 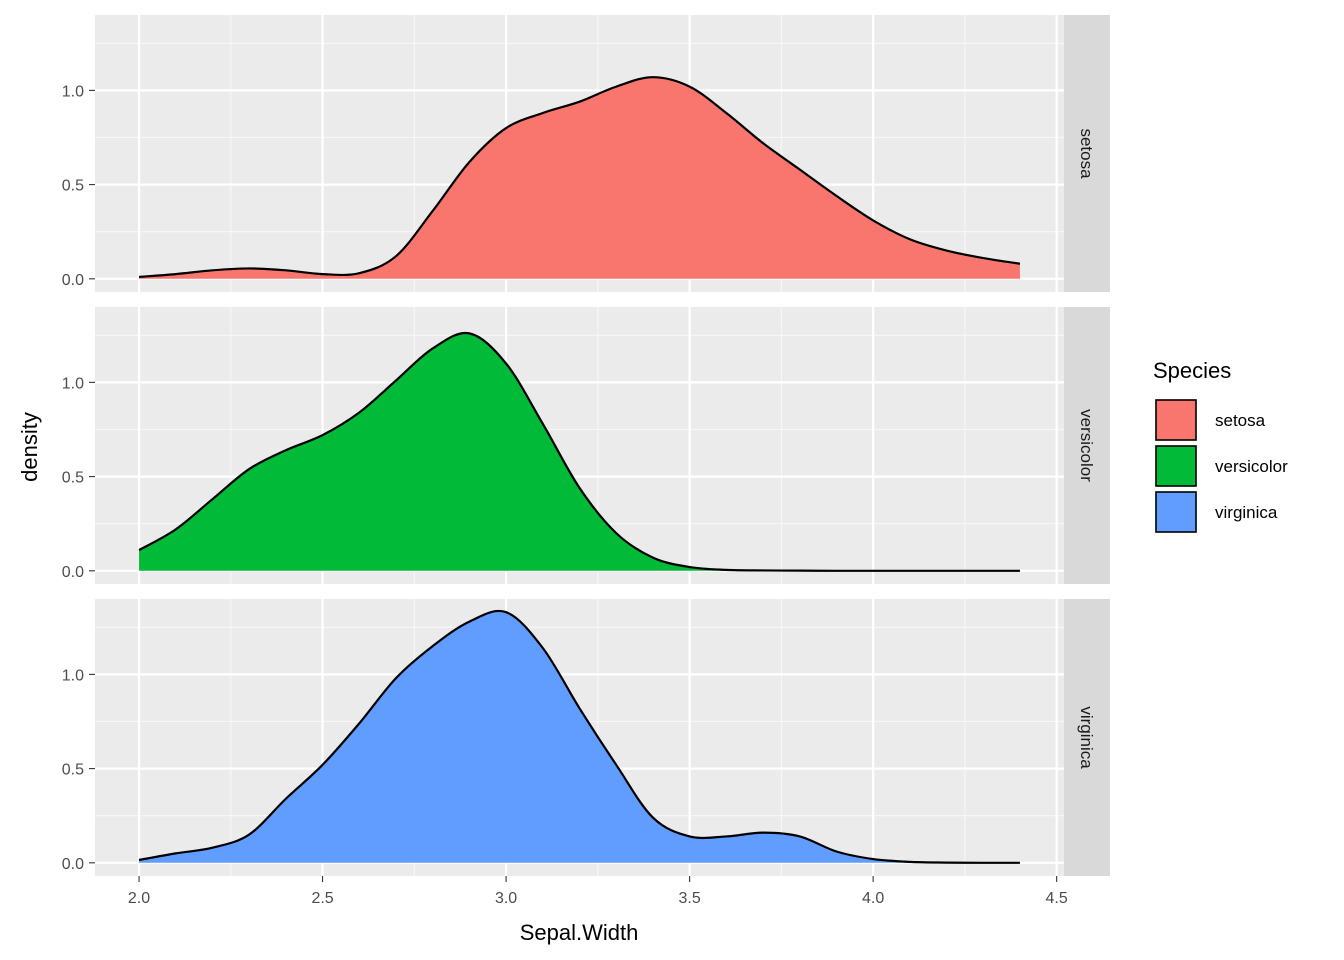 What do you see at coordinates (506, 898) in the screenshot?
I see `x-tick-label: 3.0` at bounding box center [506, 898].